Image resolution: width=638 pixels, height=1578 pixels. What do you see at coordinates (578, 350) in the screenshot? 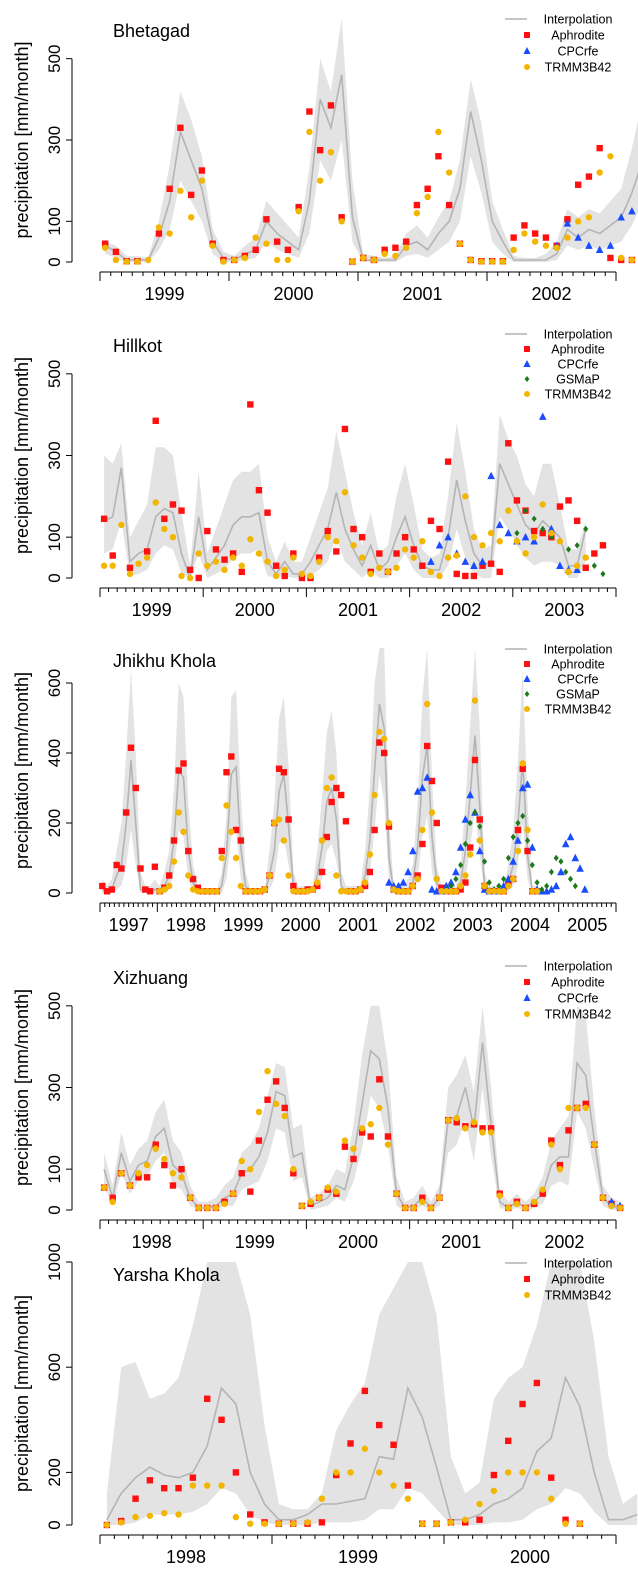
I see `legend-label: Aphrodite` at bounding box center [578, 350].